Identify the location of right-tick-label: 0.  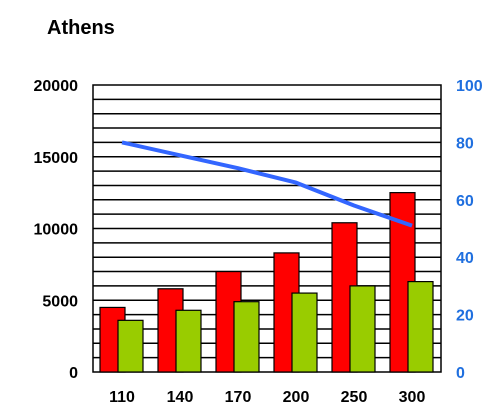
(460, 373).